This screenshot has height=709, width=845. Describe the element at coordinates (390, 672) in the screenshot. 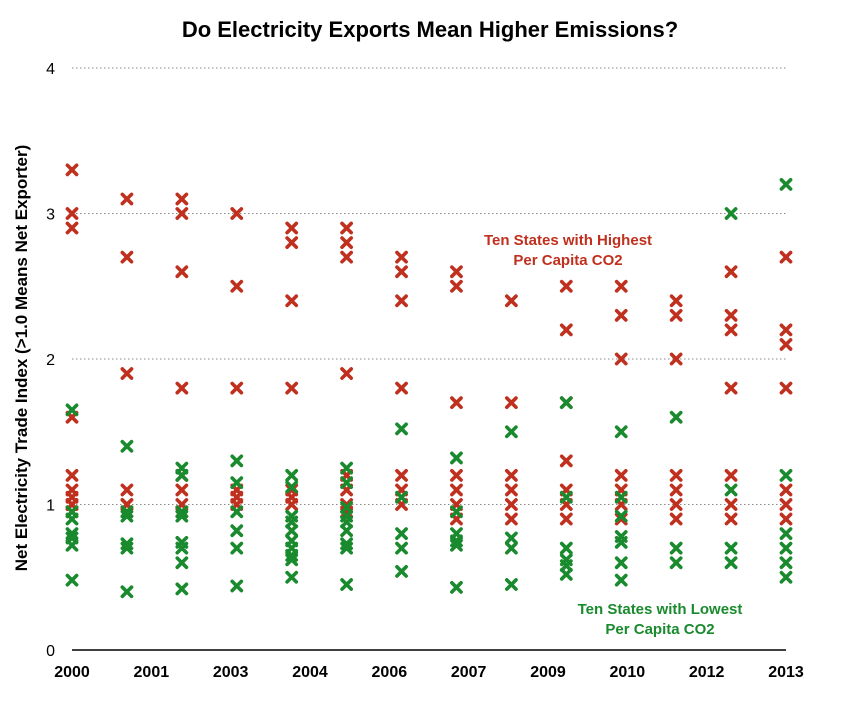

I see `x-tick-label: 2006` at that location.